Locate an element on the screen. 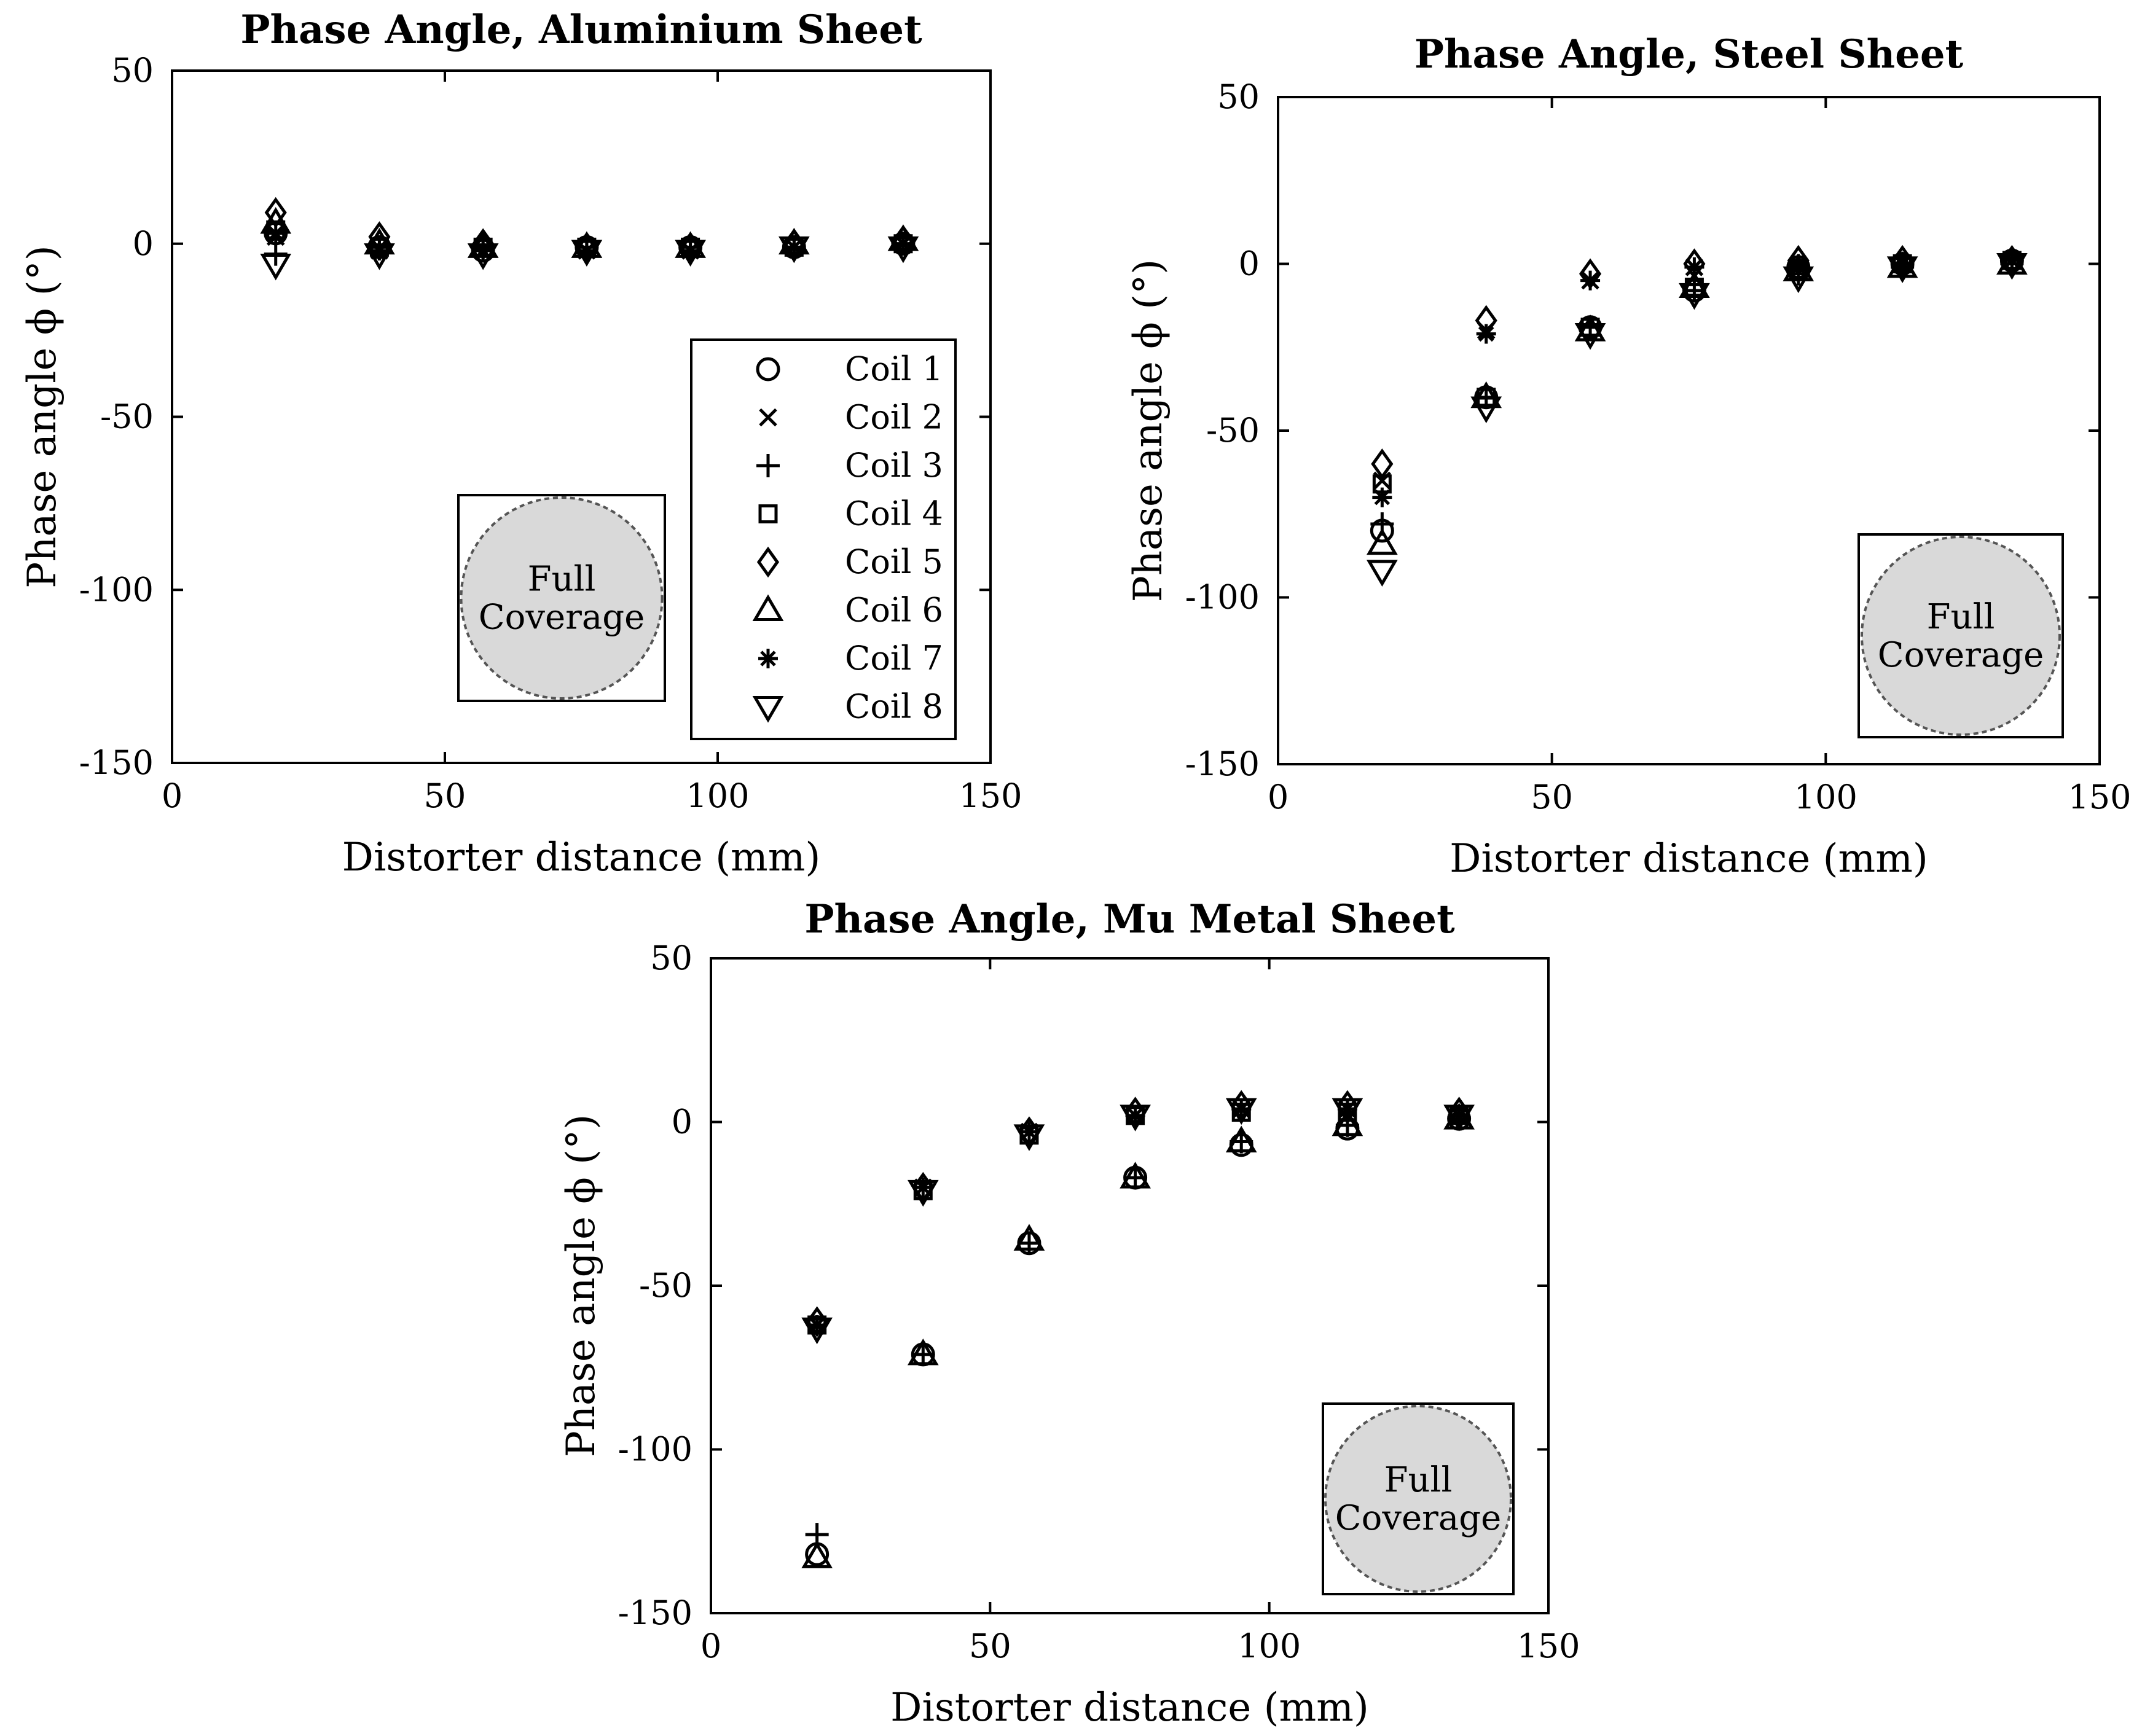 The width and height of the screenshot is (2134, 1736). legend-label: Coil 3 is located at coordinates (894, 465).